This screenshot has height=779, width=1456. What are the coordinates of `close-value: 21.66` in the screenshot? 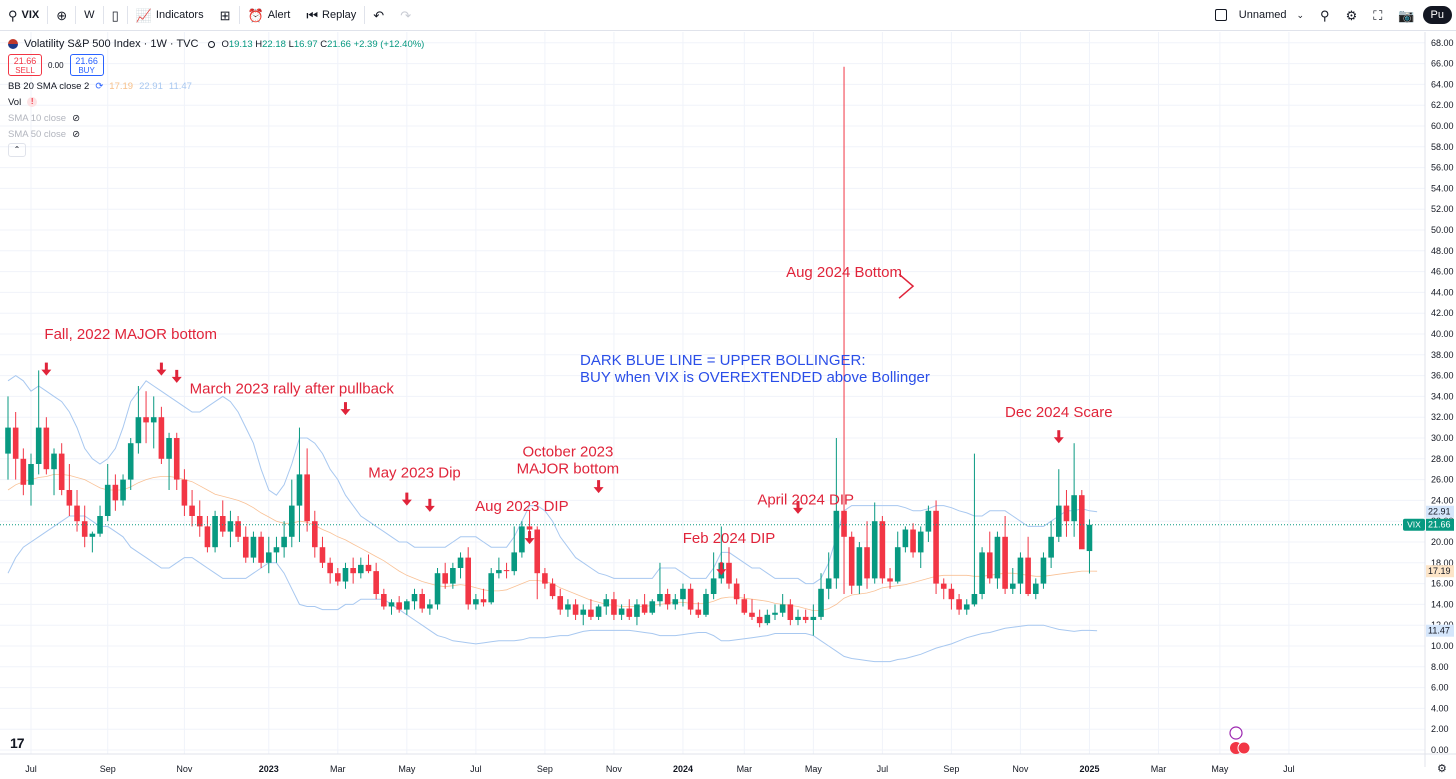 It's located at (339, 44).